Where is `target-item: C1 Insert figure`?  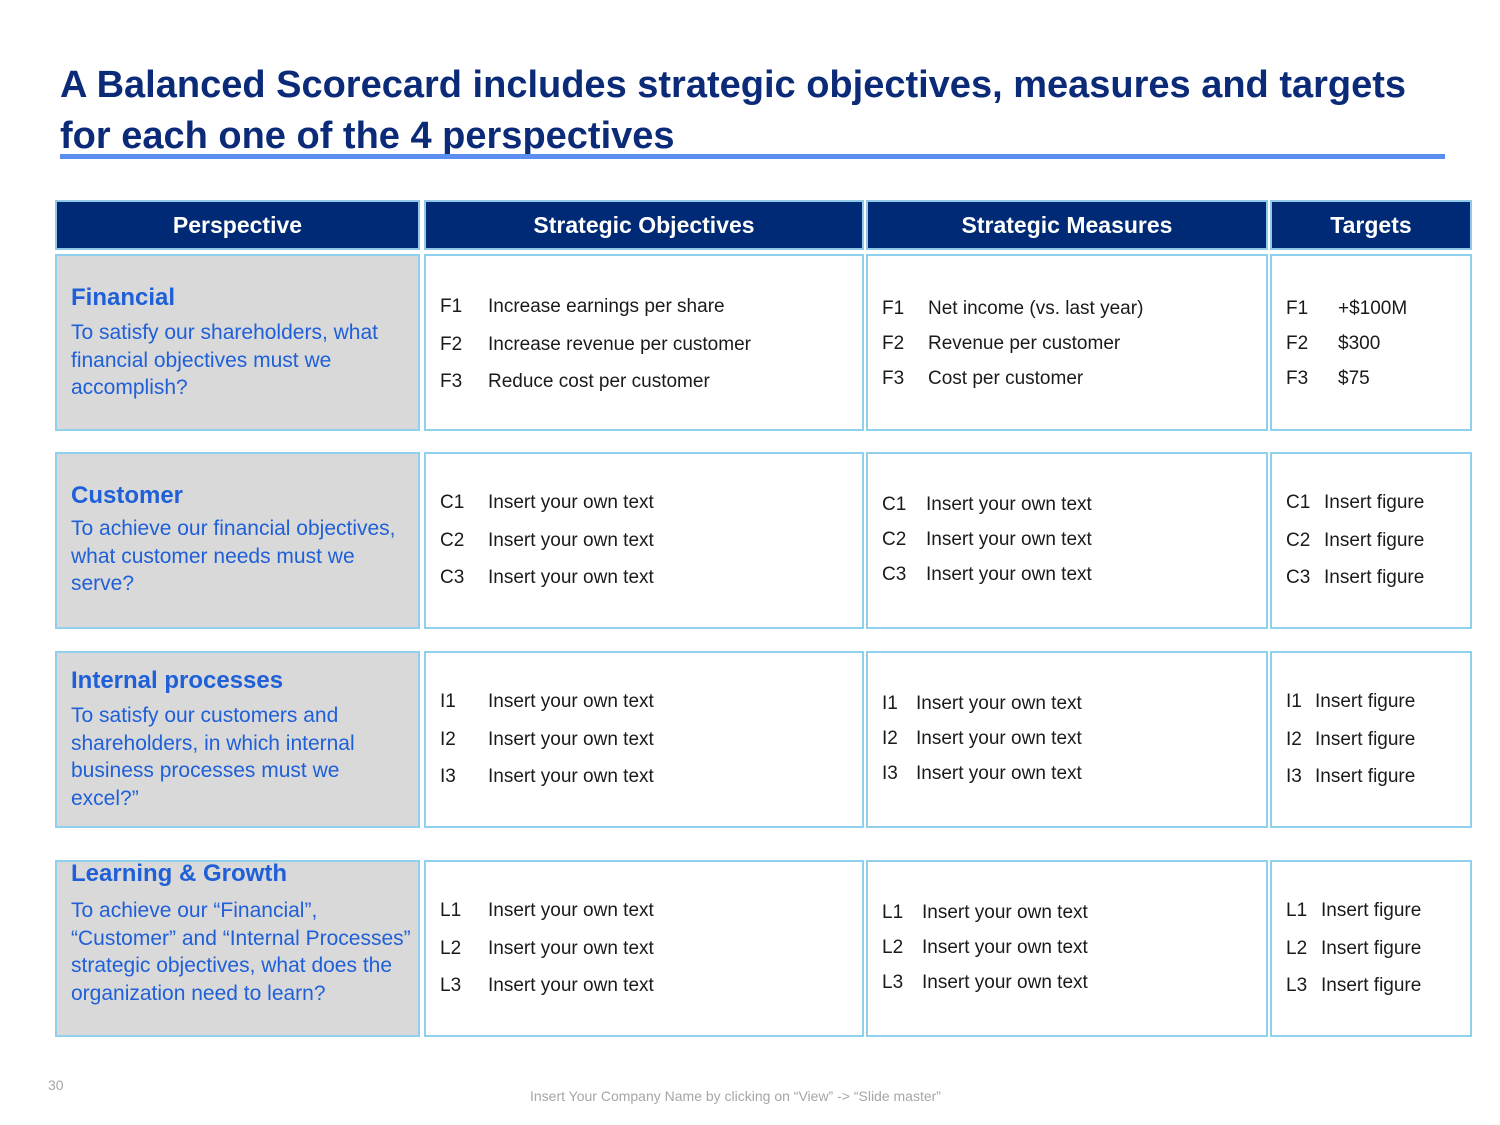 target-item: C1 Insert figure is located at coordinates (1355, 503).